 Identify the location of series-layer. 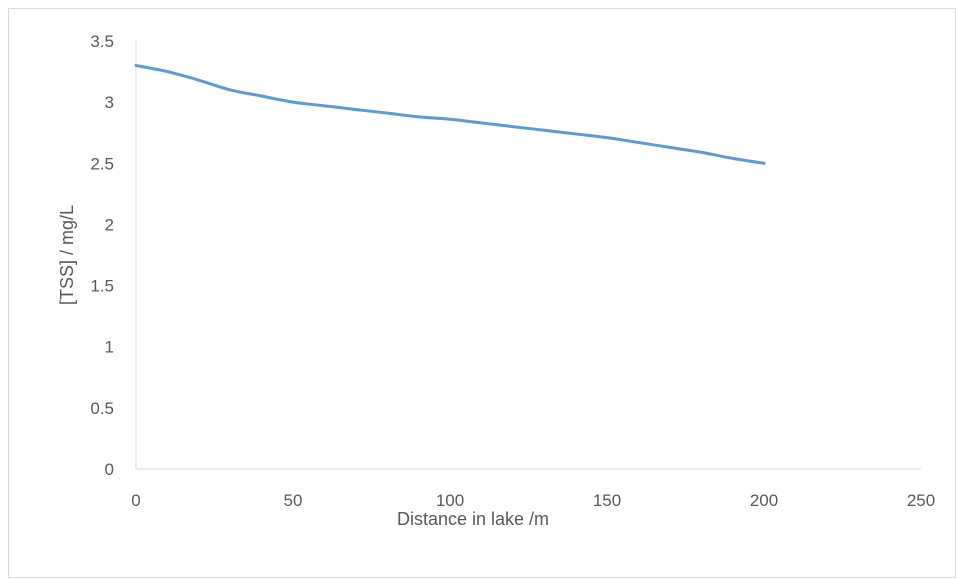
(450, 114).